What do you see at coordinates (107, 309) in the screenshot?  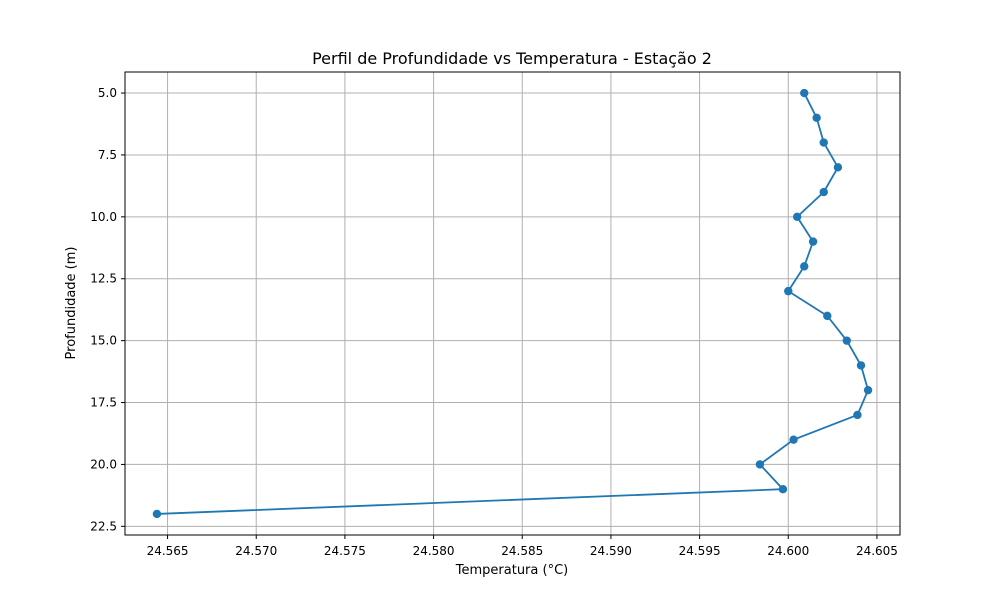 I see `y-axis-ticks: 5.0 7.5 10.0 12.5 15.0 17.5 20.0 22.5` at bounding box center [107, 309].